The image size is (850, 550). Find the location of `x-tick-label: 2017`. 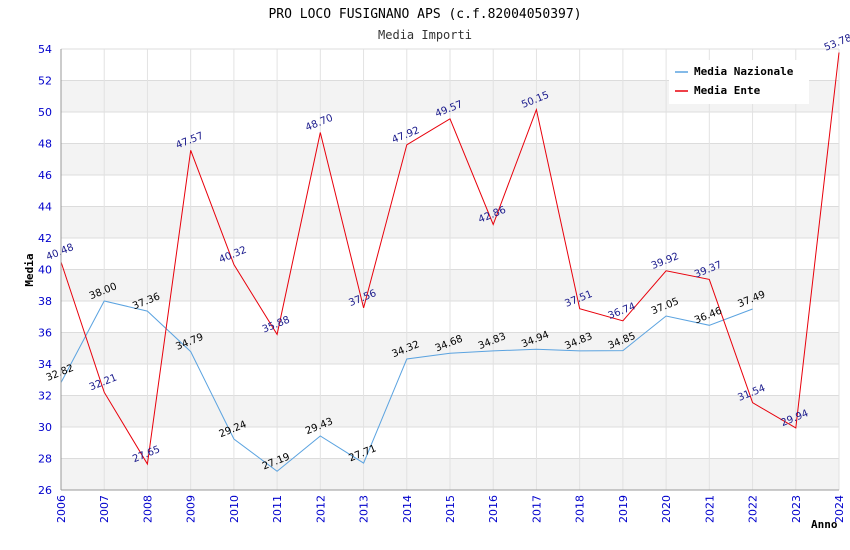

x-tick-label: 2017 is located at coordinates (536, 509).